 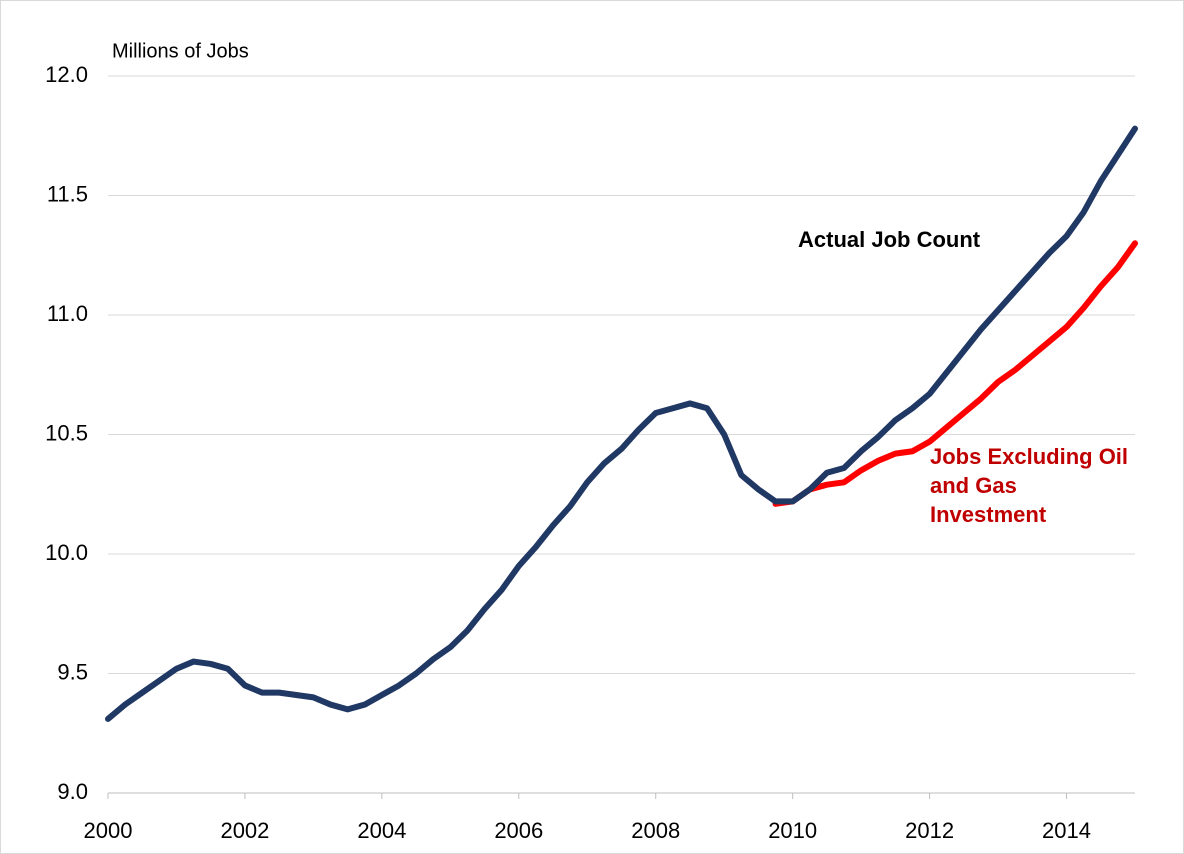 I want to click on x-tick-label: 2008, so click(x=655, y=830).